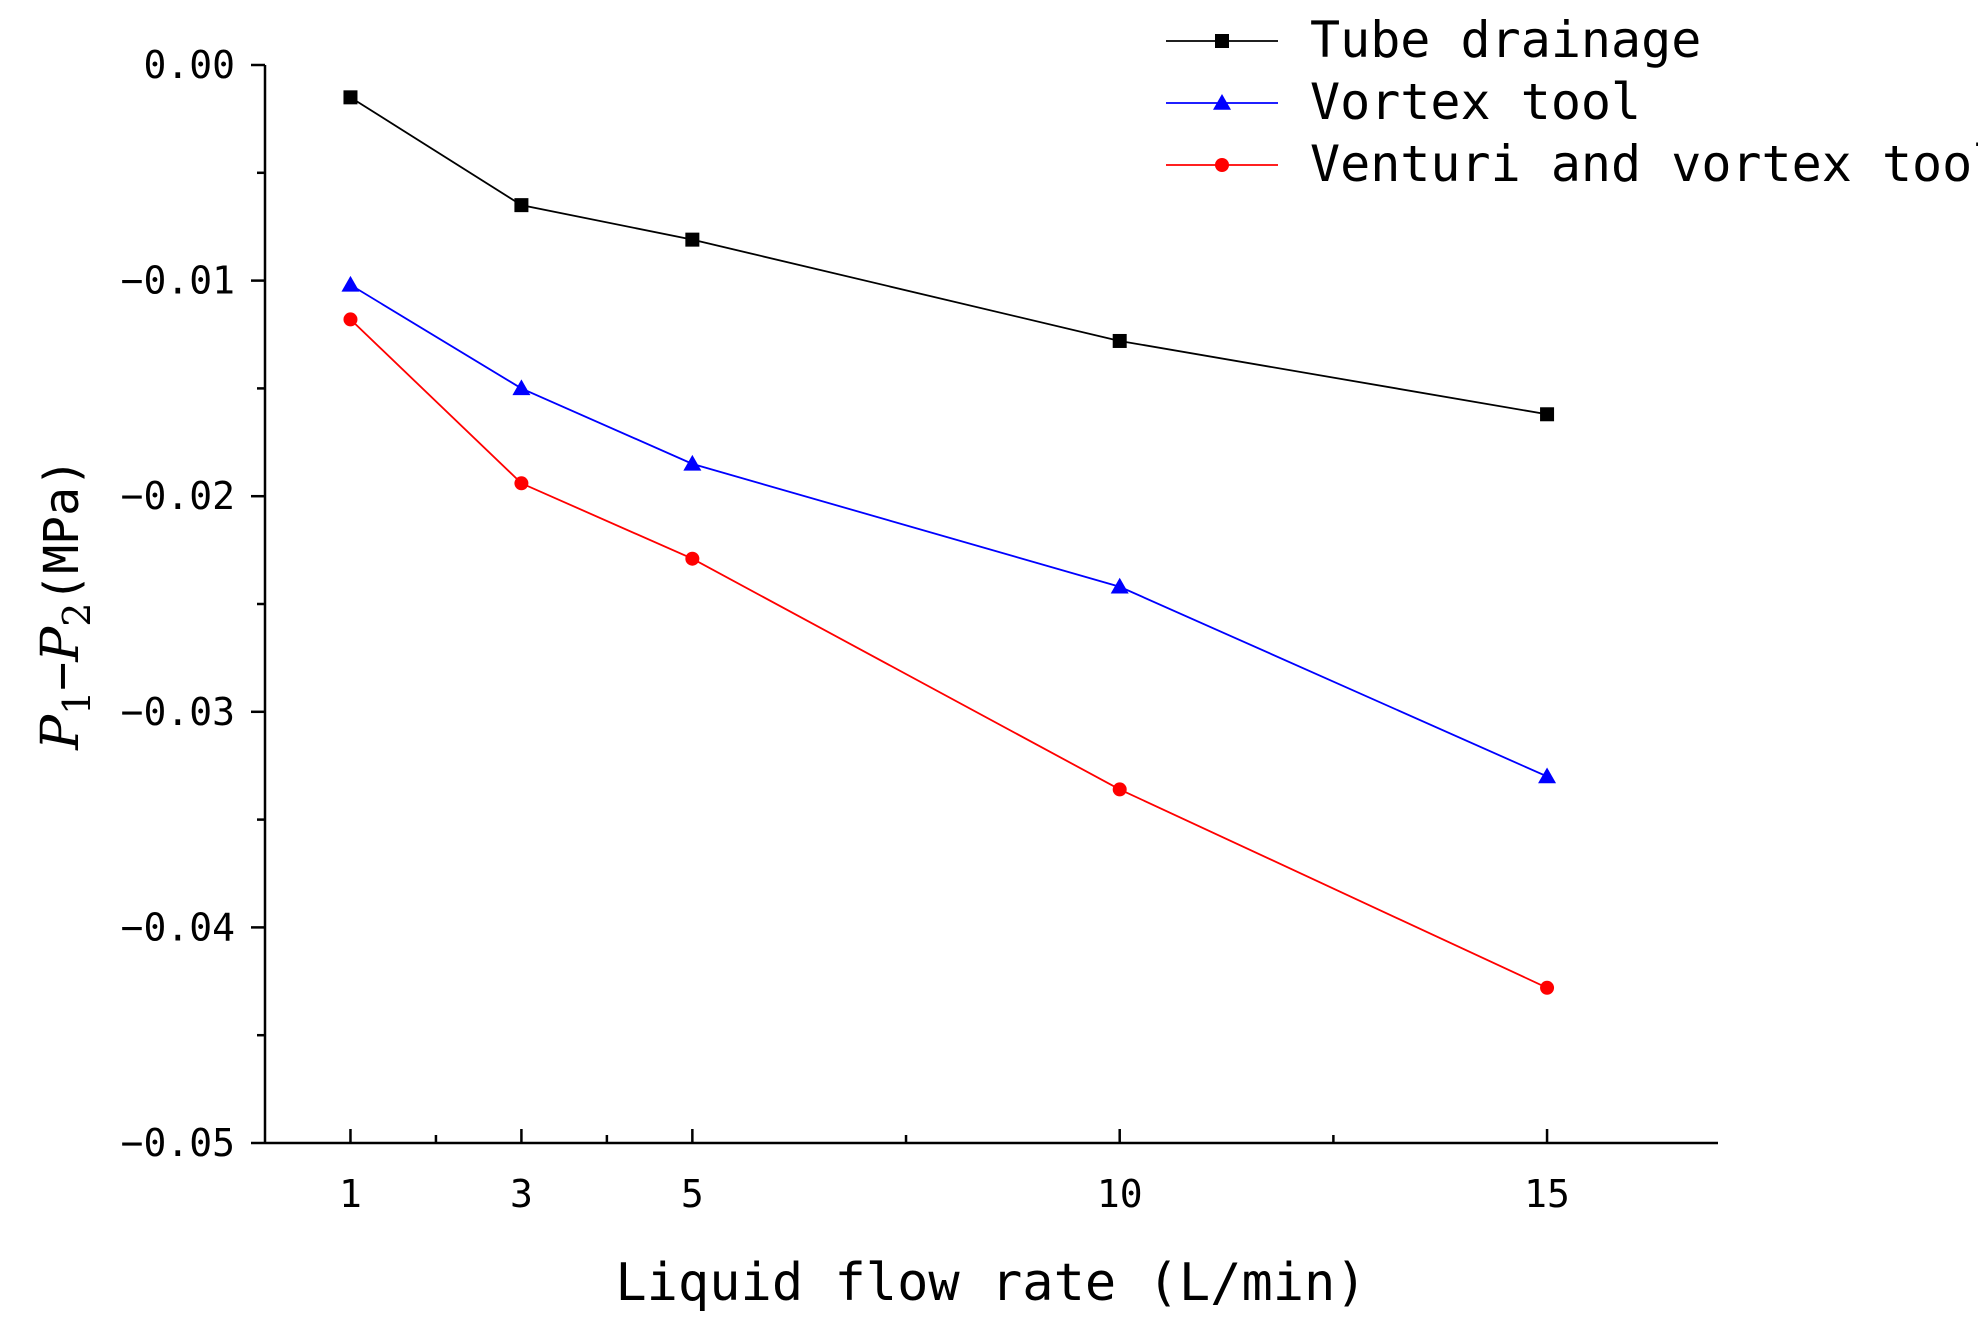  What do you see at coordinates (178, 712) in the screenshot?
I see `y-tick-label: −0.03` at bounding box center [178, 712].